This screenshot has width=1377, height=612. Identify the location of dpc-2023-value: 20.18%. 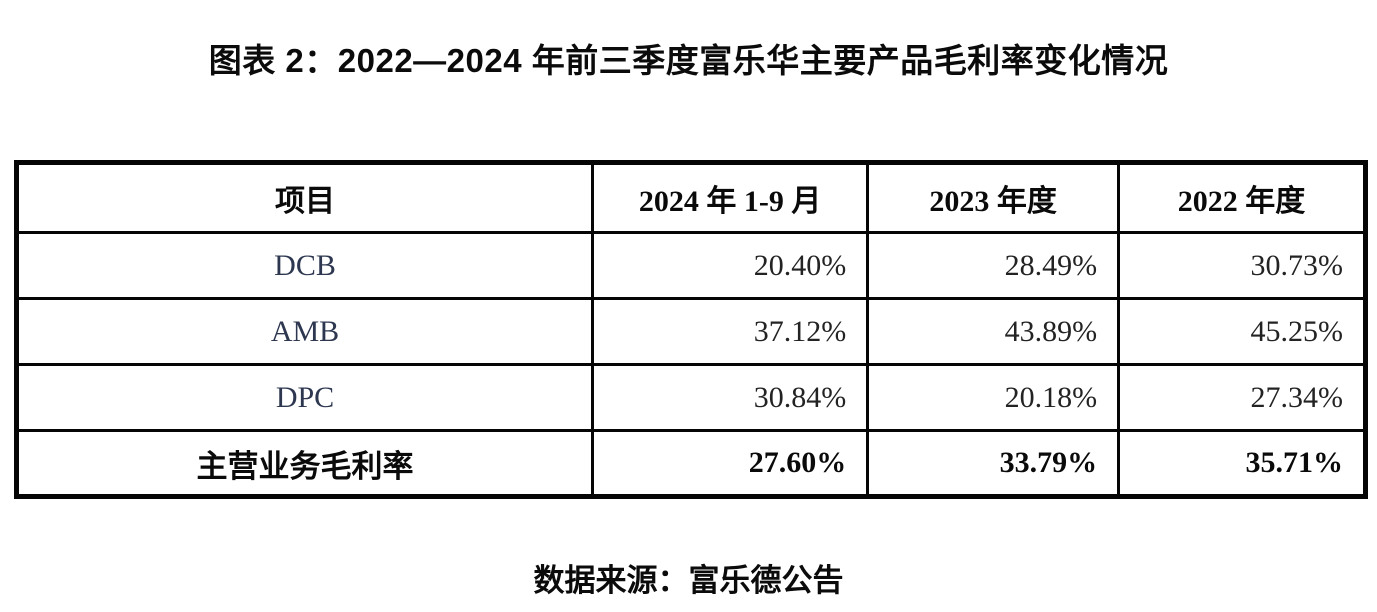
(993, 397).